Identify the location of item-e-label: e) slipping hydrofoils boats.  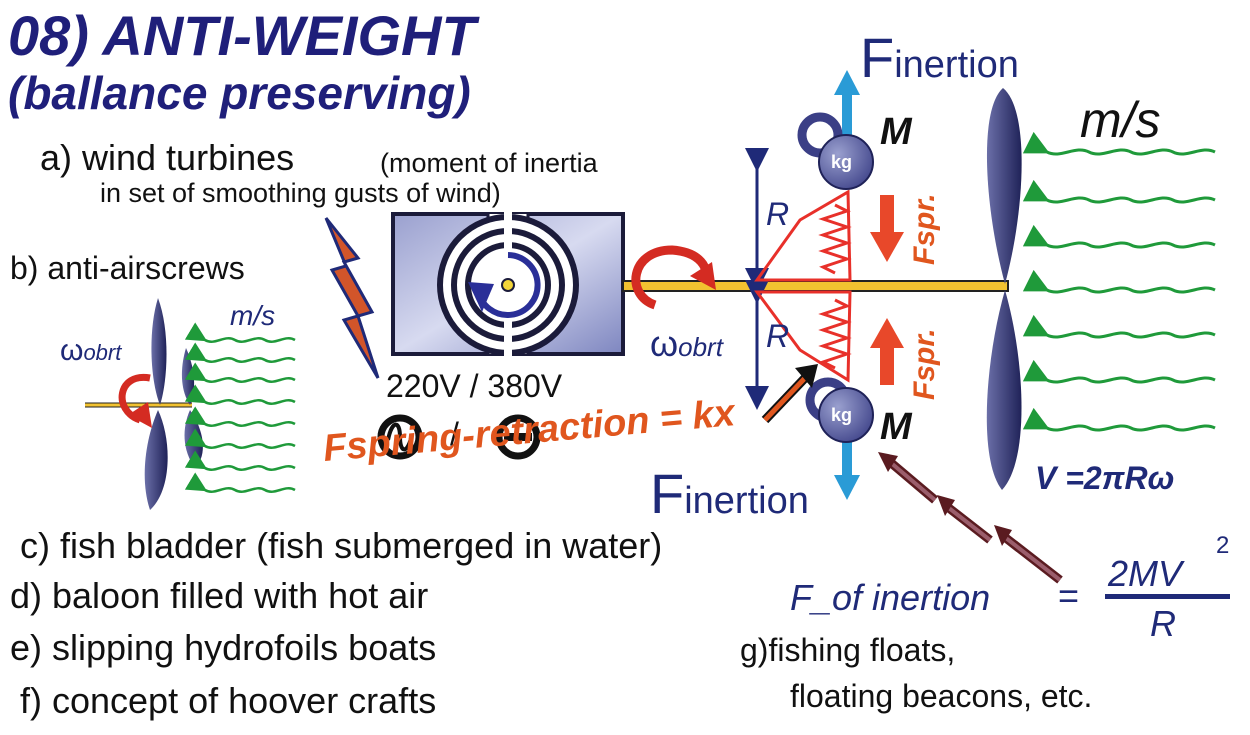
(223, 647).